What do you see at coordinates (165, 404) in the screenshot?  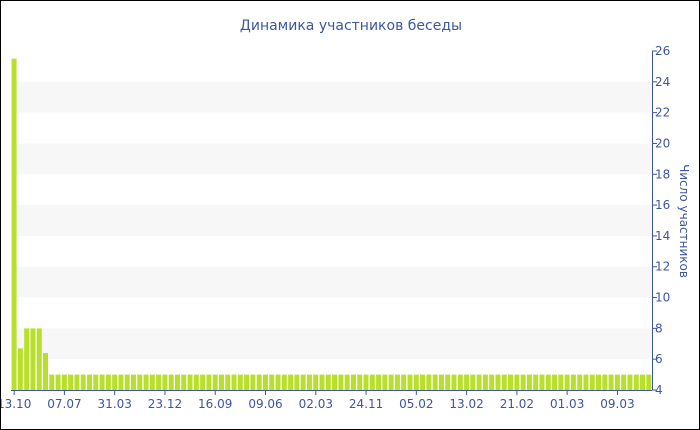 I see `x-tick-label: 23.12` at bounding box center [165, 404].